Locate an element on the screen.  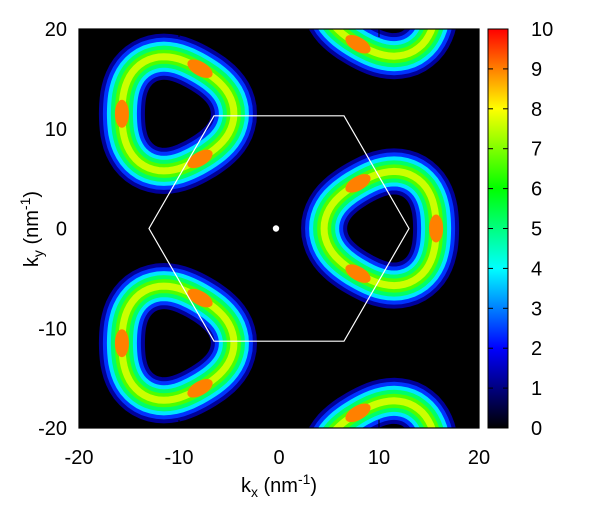
x-label-close: ) is located at coordinates (313, 486).